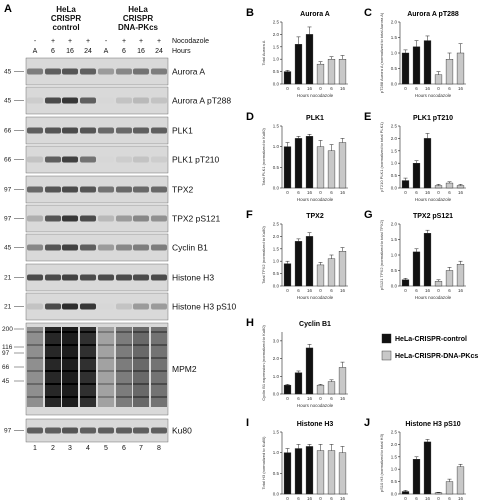  Describe the element at coordinates (201, 101) in the screenshot. I see `blot-row-label: Aurora A pT288` at that location.